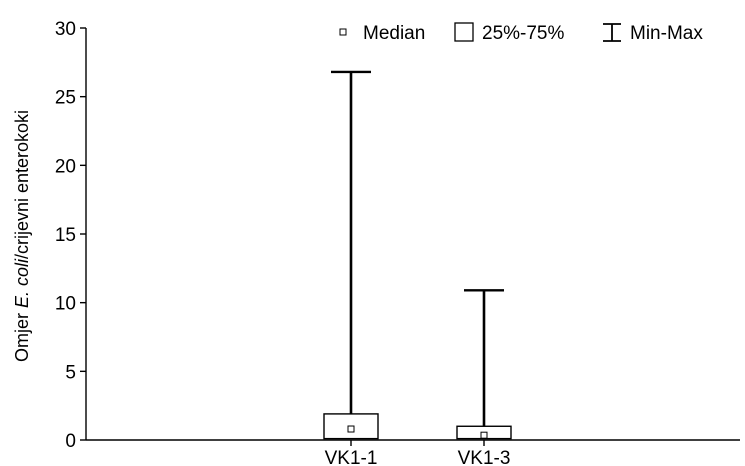 The width and height of the screenshot is (745, 466). I want to click on y-tick-label: 25, so click(65, 98).